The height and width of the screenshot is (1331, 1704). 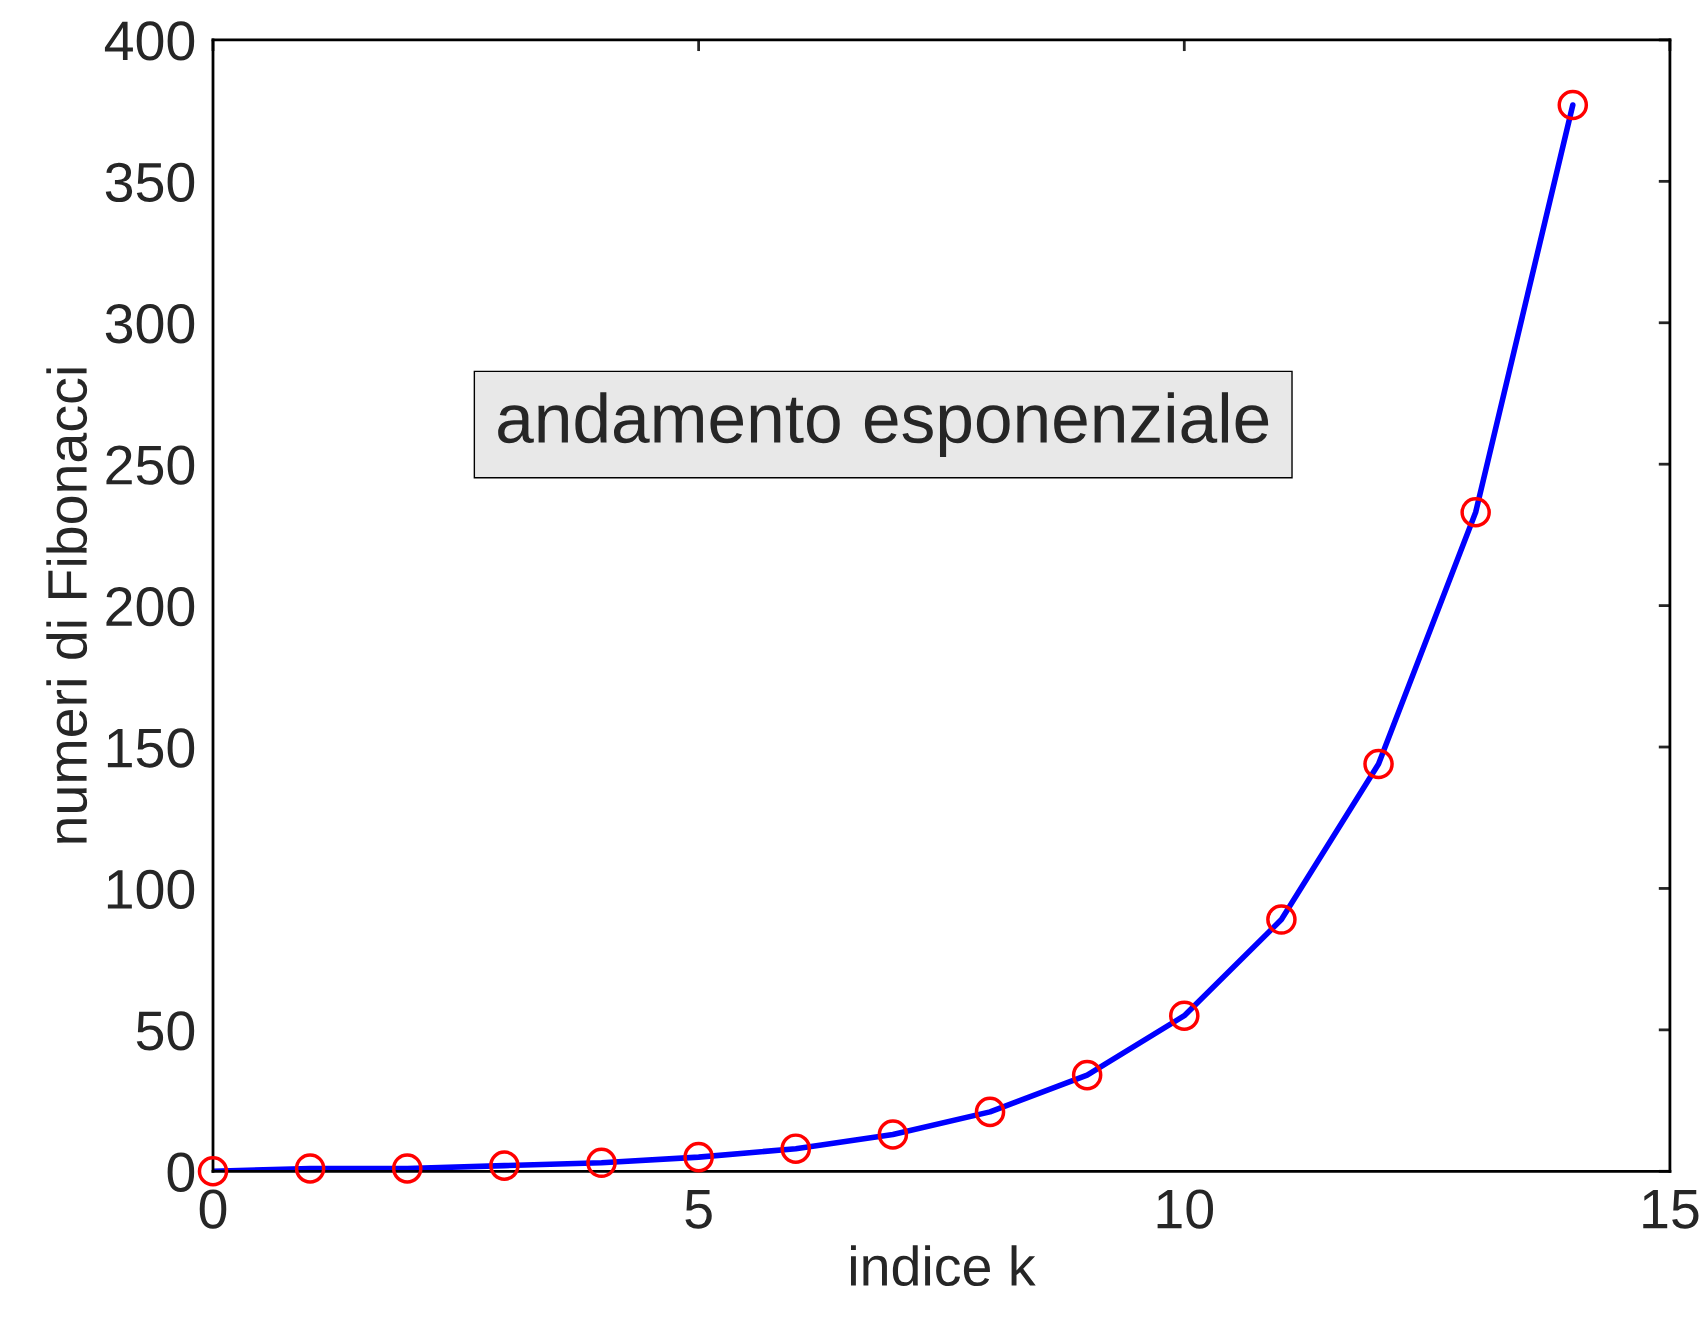 What do you see at coordinates (151, 889) in the screenshot?
I see `y-tick-label: 100` at bounding box center [151, 889].